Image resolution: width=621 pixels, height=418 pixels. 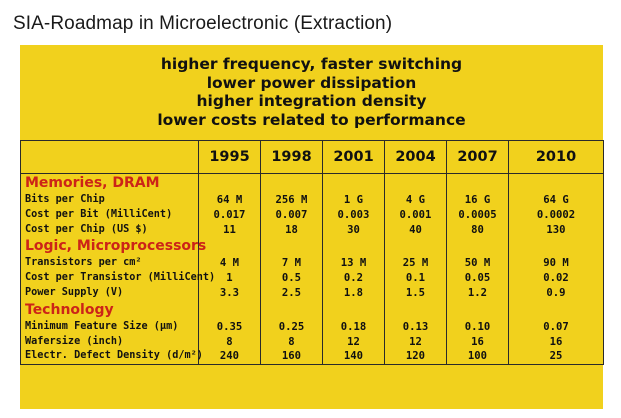 I want to click on year-column: 64 M 0.017 11 4 M 1 3.3 0.35 8 240, so click(x=229, y=269).